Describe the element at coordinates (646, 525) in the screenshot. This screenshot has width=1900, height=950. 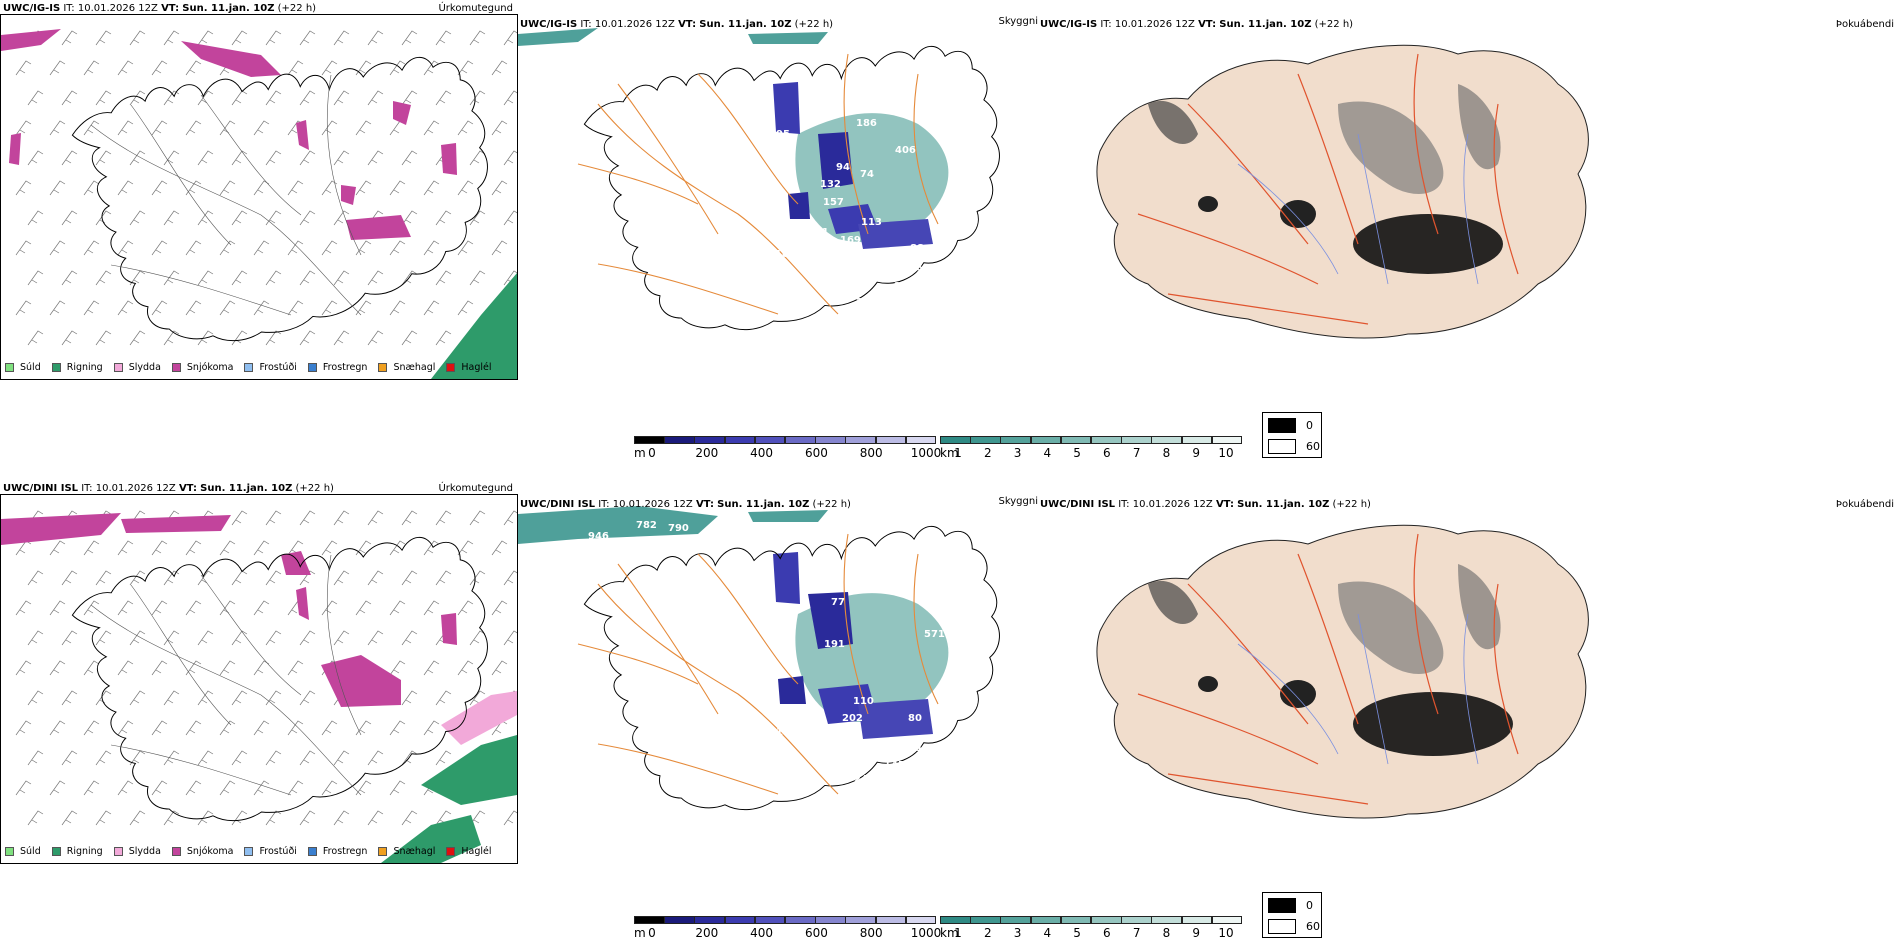
I see `ceiling-label: 782` at that location.